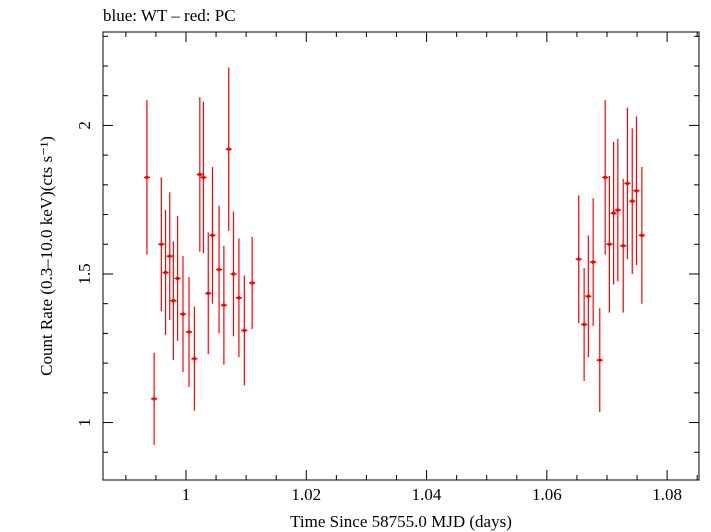 The width and height of the screenshot is (711, 532). What do you see at coordinates (401, 521) in the screenshot?
I see `x-axis-label: Time Since 58755.0 MJD (days)` at bounding box center [401, 521].